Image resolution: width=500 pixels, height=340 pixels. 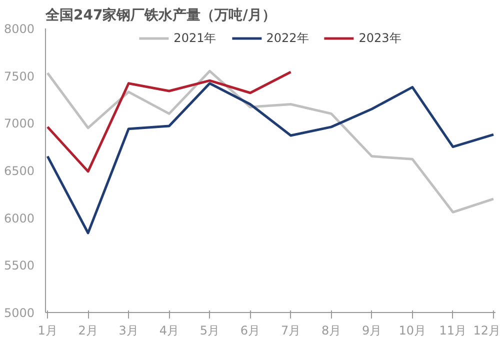 What do you see at coordinates (287, 38) in the screenshot?
I see `legend-label: 2022年` at bounding box center [287, 38].